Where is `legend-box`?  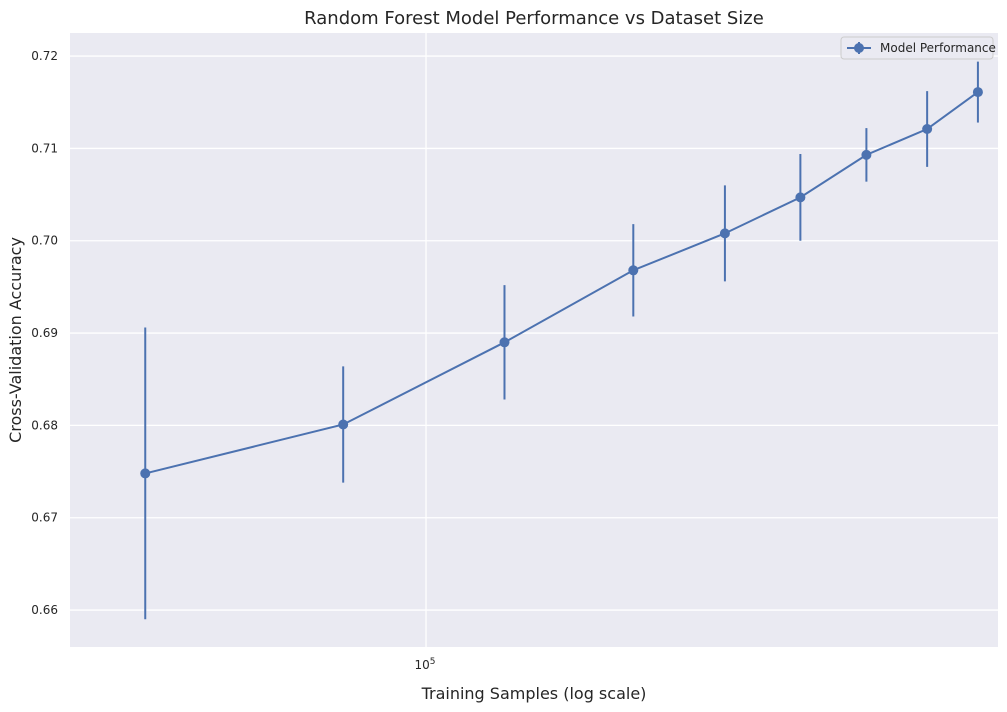
legend-box is located at coordinates (917, 48).